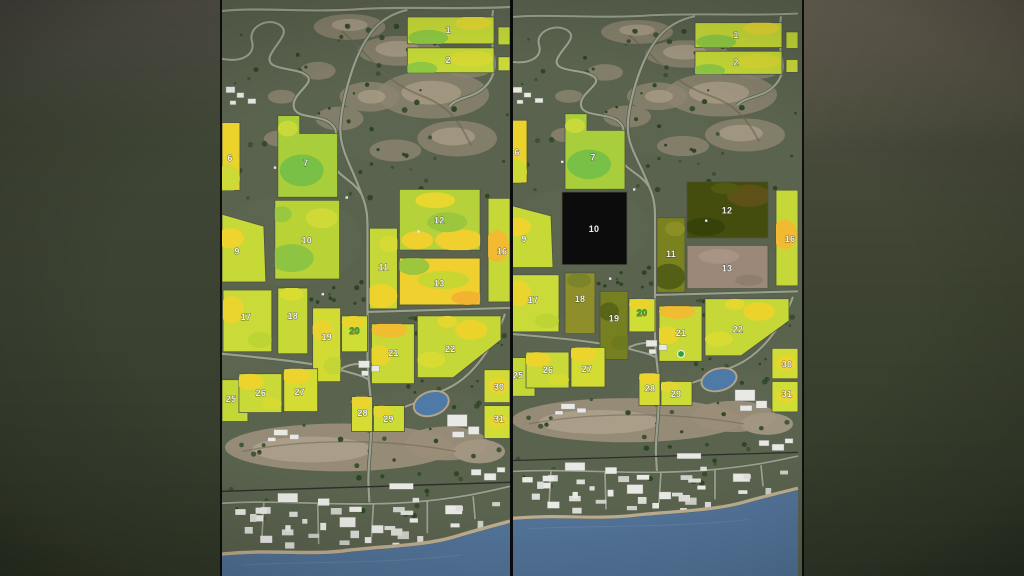 The image size is (1024, 576). What do you see at coordinates (903, 65) in the screenshot?
I see `blurred-road-streaks` at bounding box center [903, 65].